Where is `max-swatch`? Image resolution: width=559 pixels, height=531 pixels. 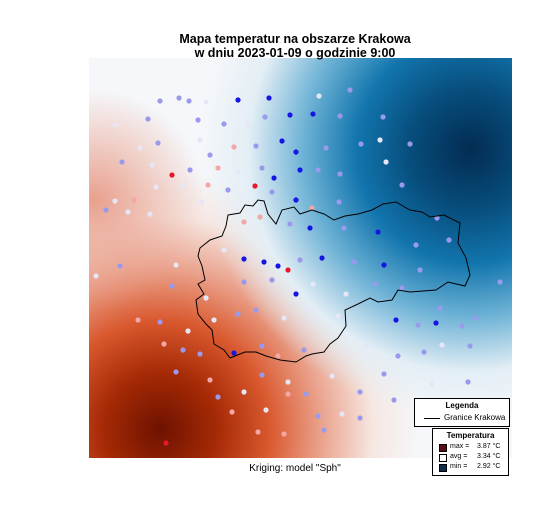 max-swatch is located at coordinates (443, 448).